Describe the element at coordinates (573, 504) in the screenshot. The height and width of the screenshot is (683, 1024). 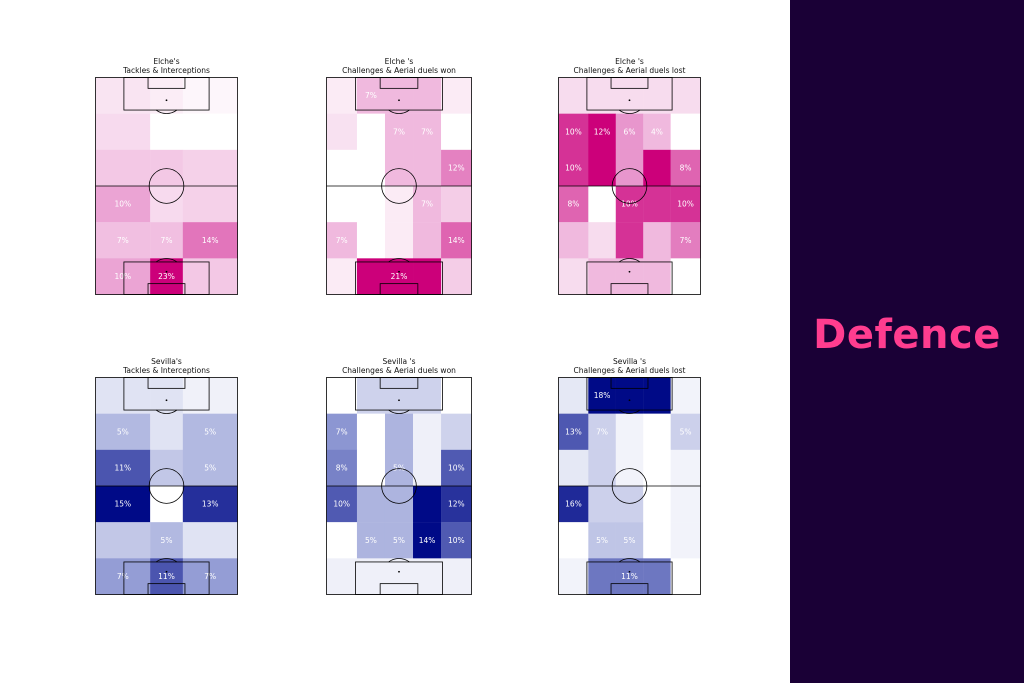
I see `cell-label: 16%` at that location.